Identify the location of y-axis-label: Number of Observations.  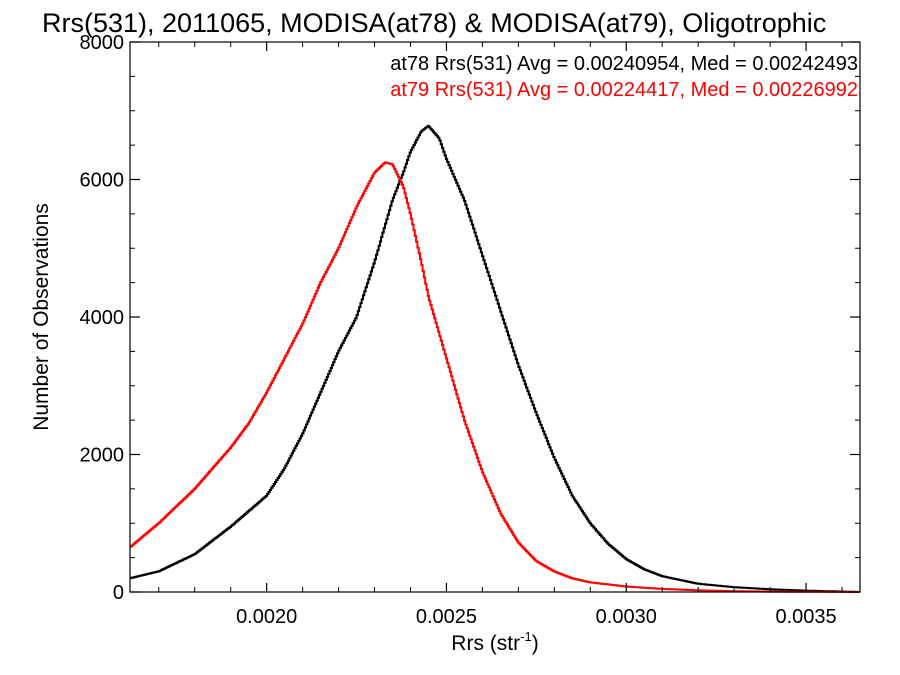
(41, 317).